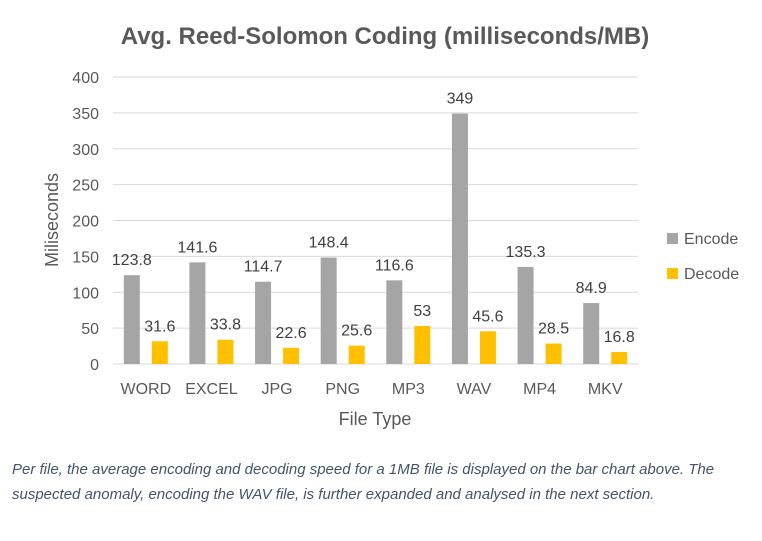  Describe the element at coordinates (460, 99) in the screenshot. I see `encode-data-label: 349` at that location.